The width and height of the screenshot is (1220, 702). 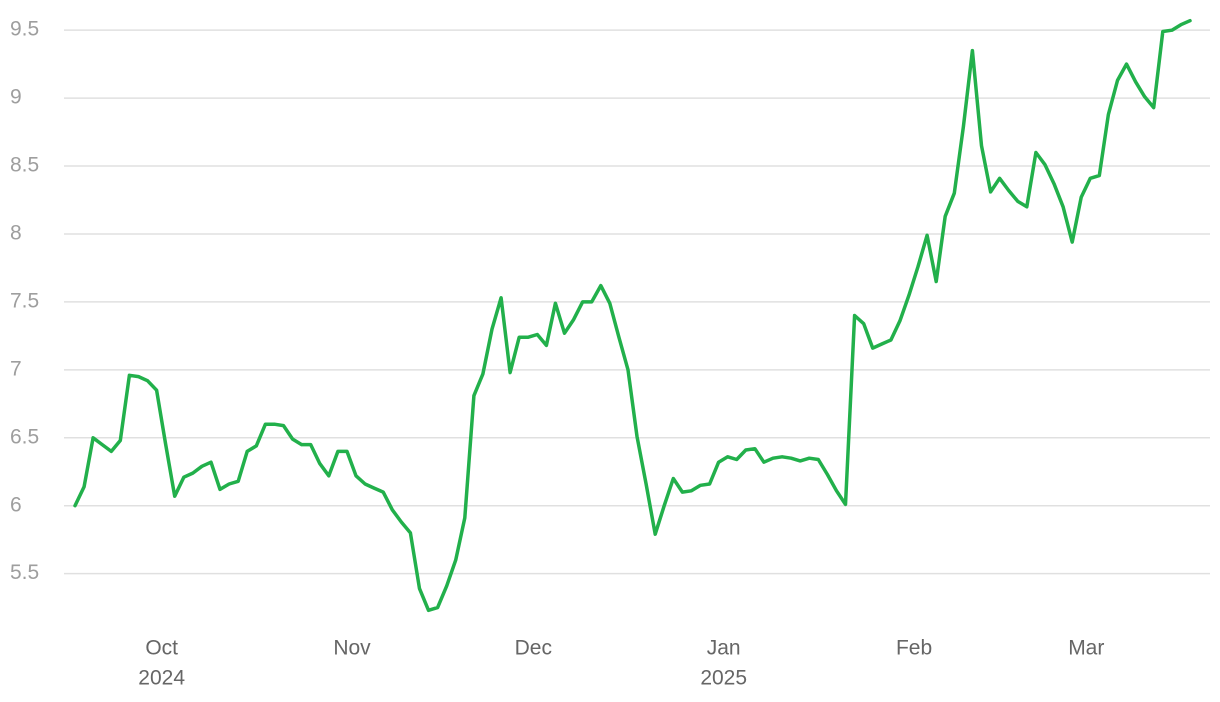 What do you see at coordinates (24, 165) in the screenshot?
I see `y-tick-label: 8.5` at bounding box center [24, 165].